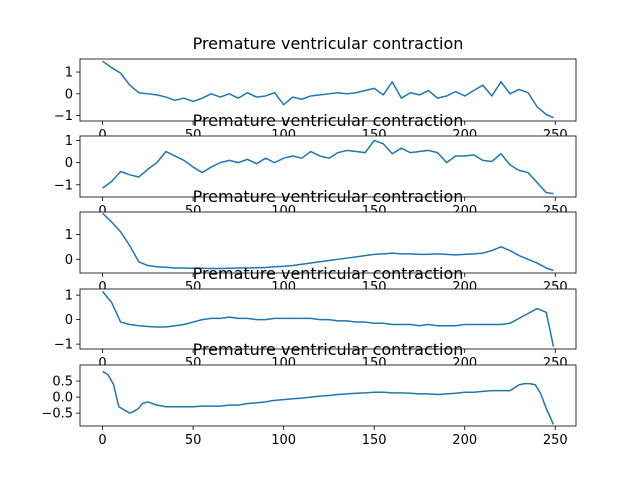 The width and height of the screenshot is (640, 480). What do you see at coordinates (283, 440) in the screenshot?
I see `x-tick-label: 100` at bounding box center [283, 440].